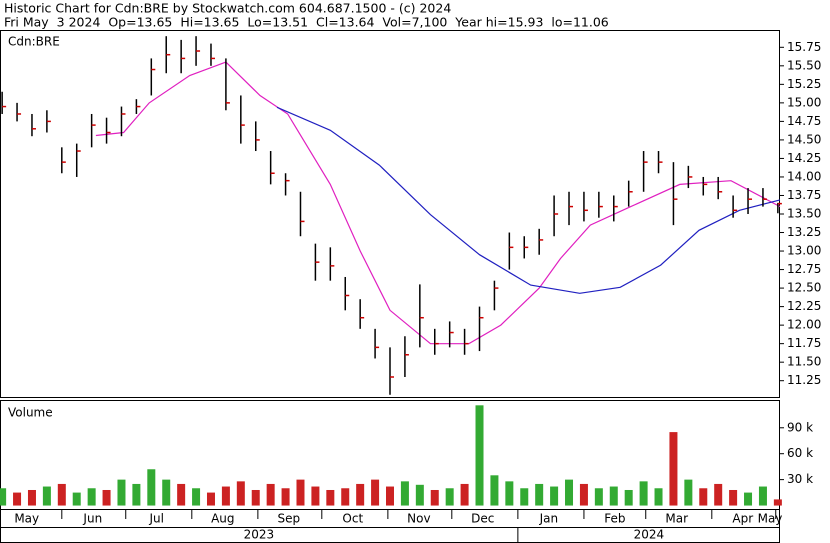 The image size is (830, 543). What do you see at coordinates (804, 362) in the screenshot?
I see `y-tick-label: 11.50` at bounding box center [804, 362].